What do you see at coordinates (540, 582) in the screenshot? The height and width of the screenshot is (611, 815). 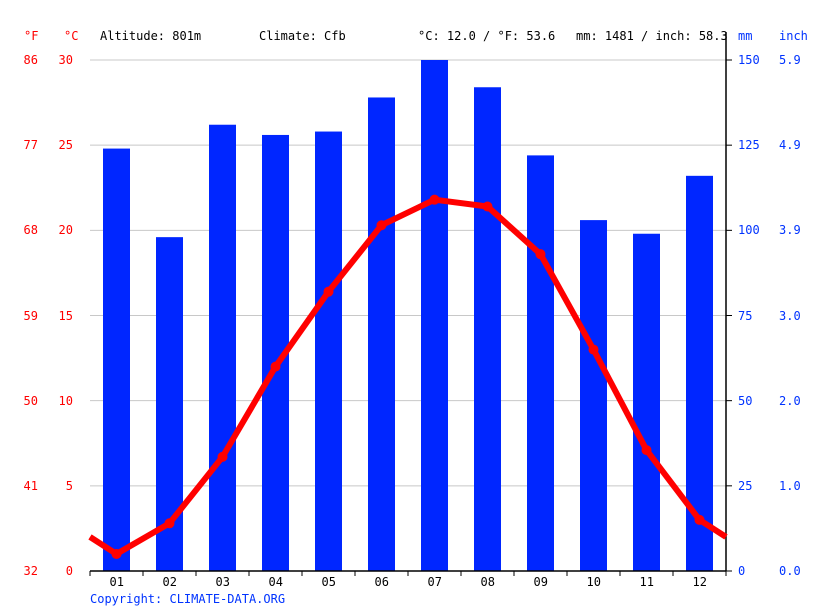 I see `month-label: 09` at bounding box center [540, 582].